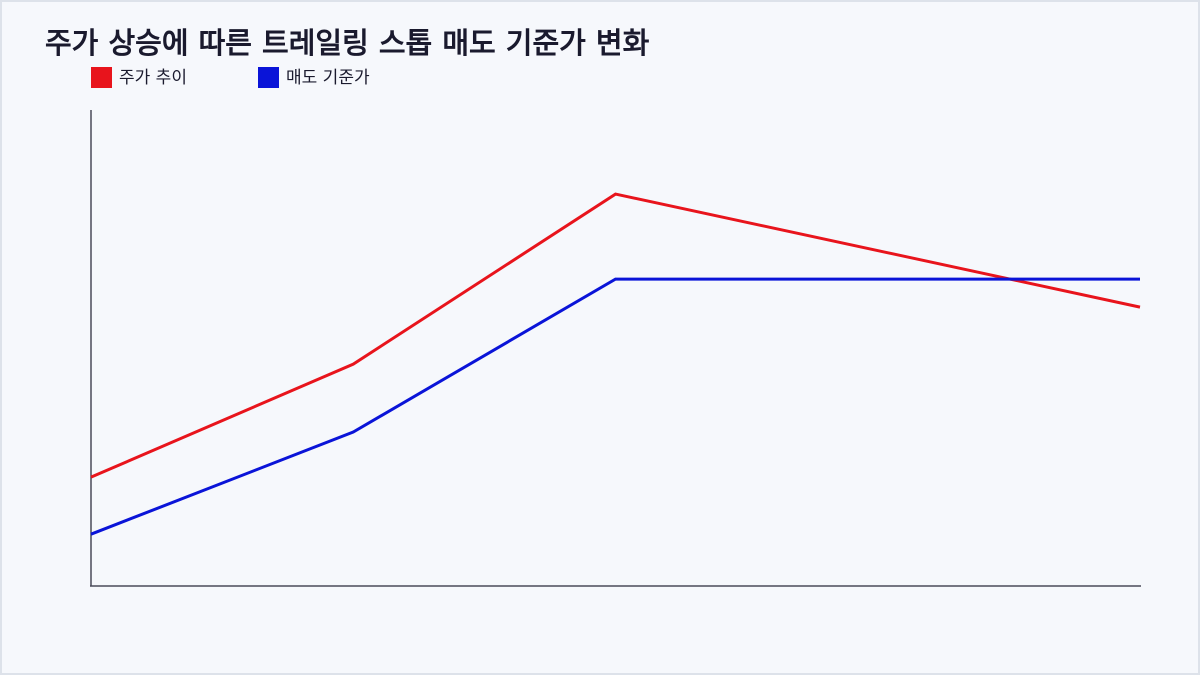  I want to click on legend: 주가 추이 매도 기준가, so click(230, 77).